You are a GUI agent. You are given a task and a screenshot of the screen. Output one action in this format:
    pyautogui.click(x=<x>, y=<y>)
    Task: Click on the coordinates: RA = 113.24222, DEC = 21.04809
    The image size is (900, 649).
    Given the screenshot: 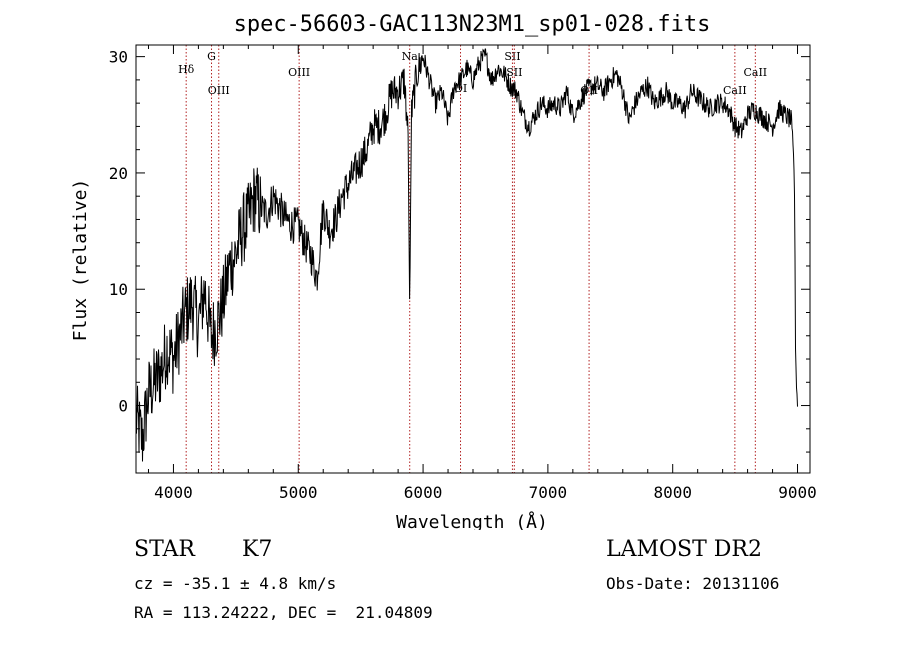 What is the action you would take?
    pyautogui.click(x=283, y=612)
    